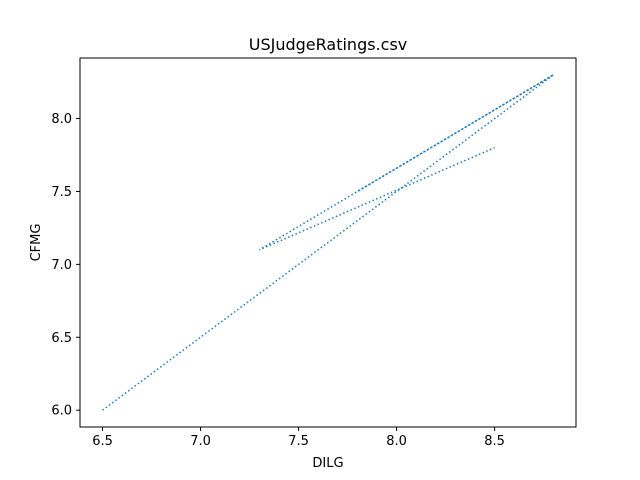 This screenshot has height=480, width=640. What do you see at coordinates (61, 119) in the screenshot?
I see `y-tick-label: 8.0` at bounding box center [61, 119].